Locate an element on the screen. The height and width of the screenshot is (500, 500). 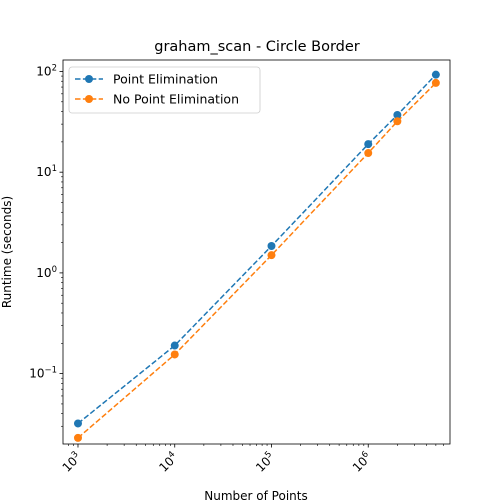
legend-box is located at coordinates (164, 90).